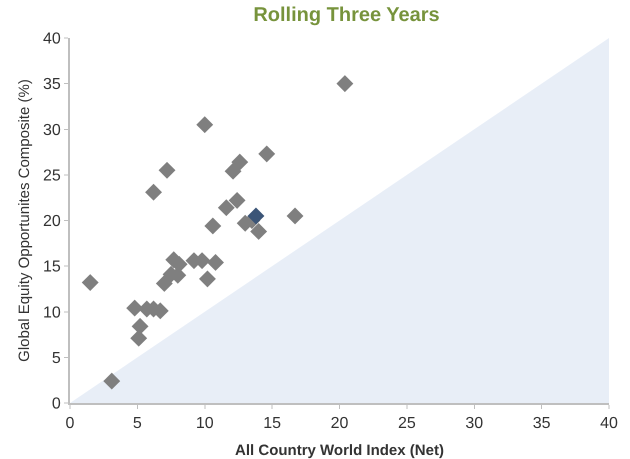 The image size is (630, 459). Describe the element at coordinates (52, 313) in the screenshot. I see `y-tick-label: 10` at that location.